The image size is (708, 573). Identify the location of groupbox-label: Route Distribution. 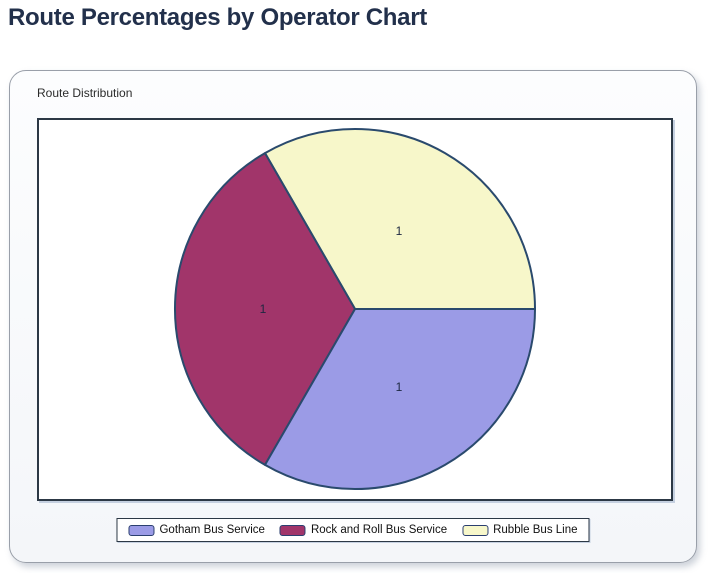
(85, 93).